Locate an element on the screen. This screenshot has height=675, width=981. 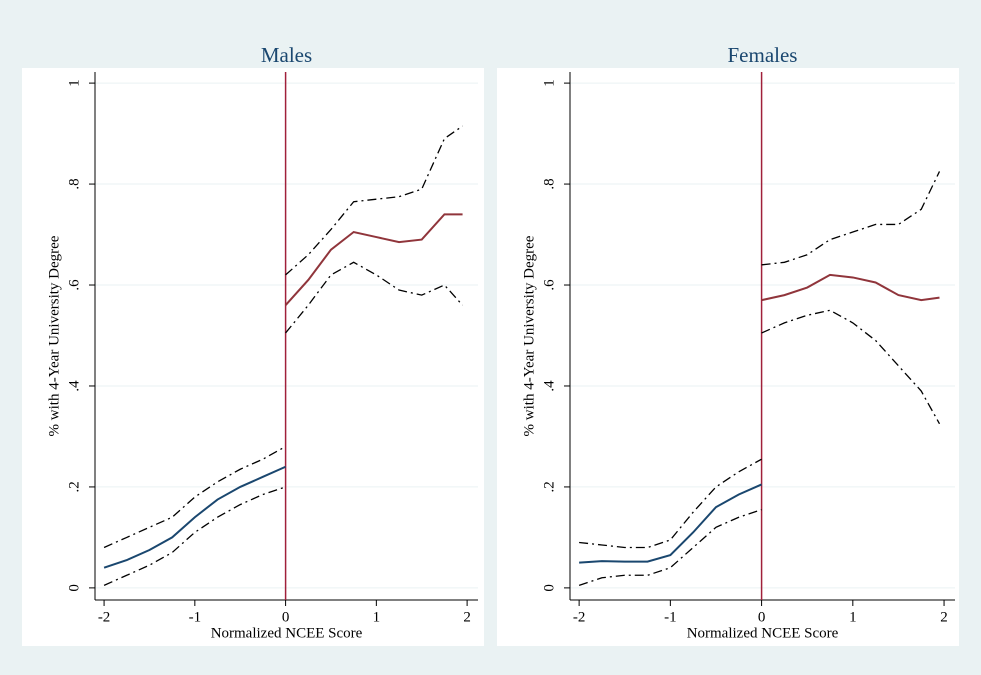
panel-title: Females is located at coordinates (763, 55).